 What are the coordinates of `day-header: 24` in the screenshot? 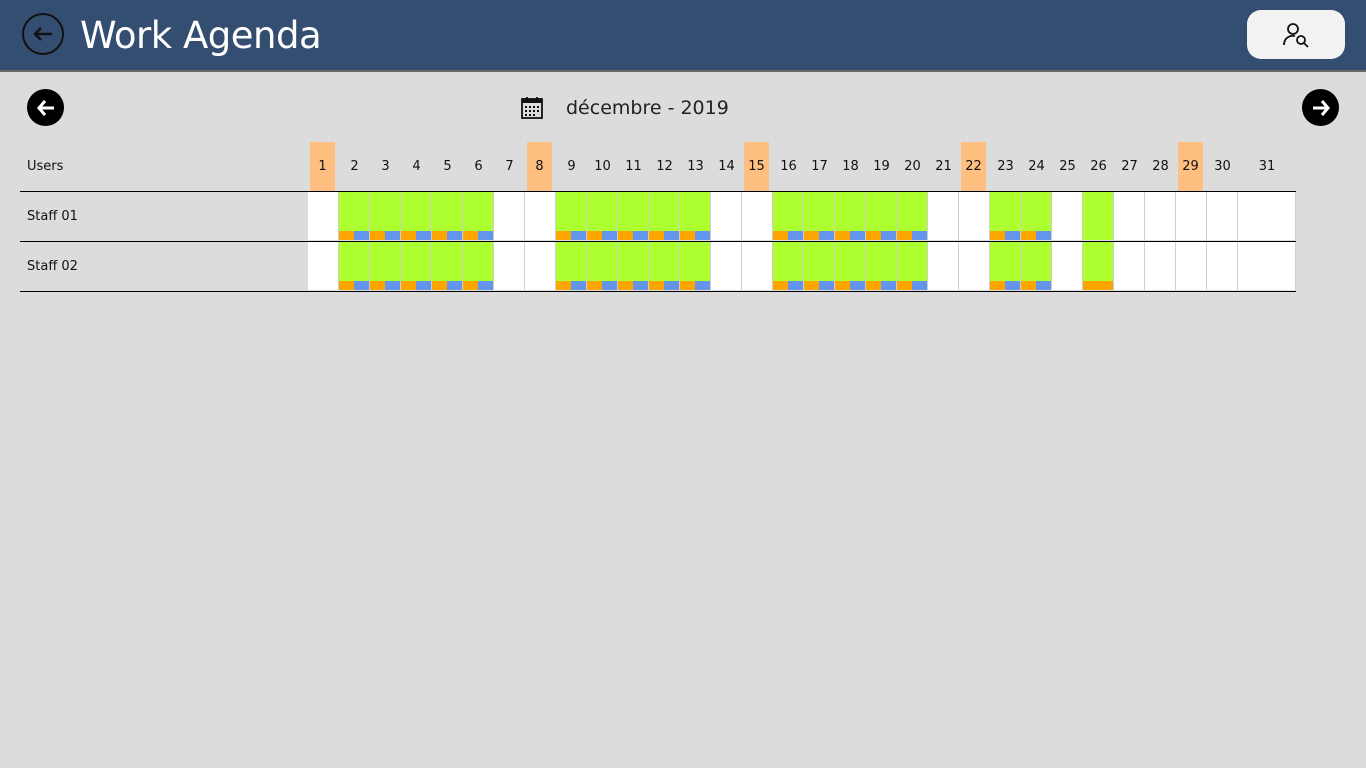 It's located at (1036, 166).